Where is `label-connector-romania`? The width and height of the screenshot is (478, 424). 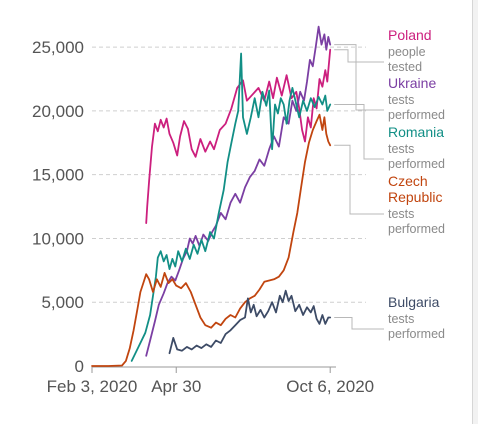 label-connector-romania is located at coordinates (359, 132).